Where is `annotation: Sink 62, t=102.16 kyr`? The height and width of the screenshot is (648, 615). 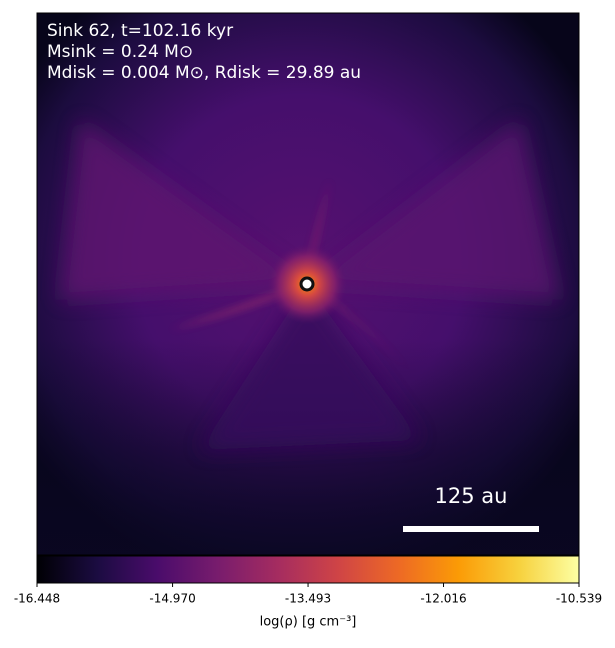 annotation: Sink 62, t=102.16 kyr is located at coordinates (140, 31).